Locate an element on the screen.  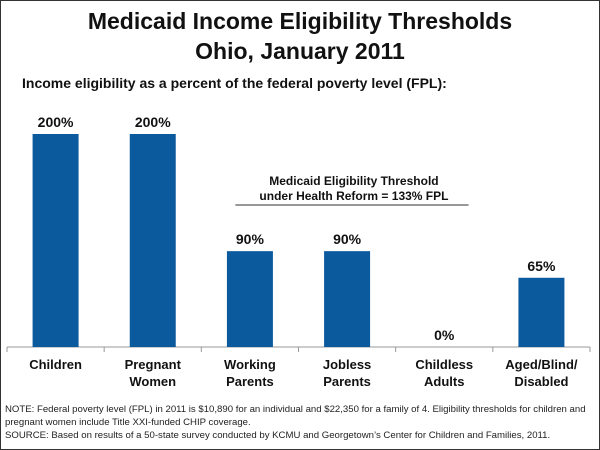
chart-title-line1: Medicaid Income Eligibility Thresholds is located at coordinates (300, 21).